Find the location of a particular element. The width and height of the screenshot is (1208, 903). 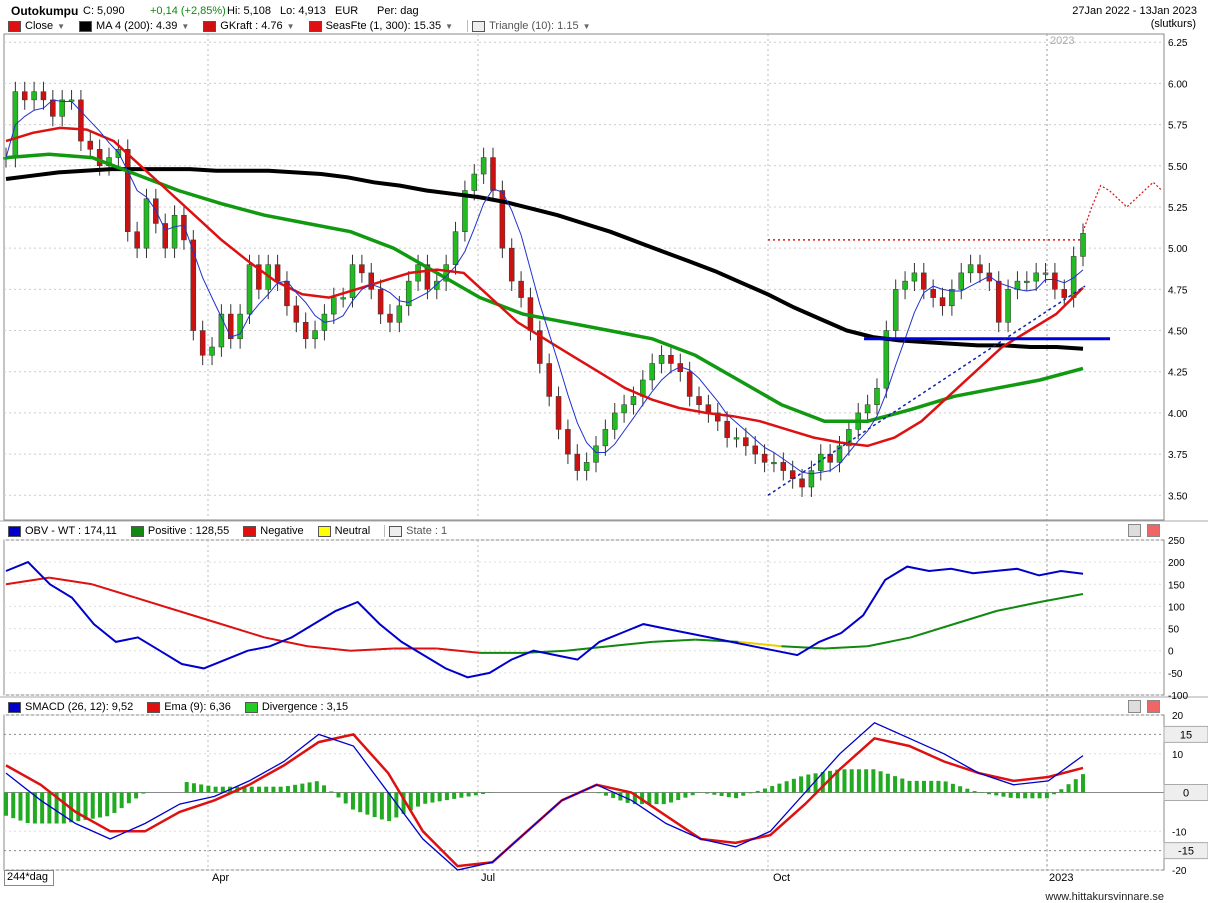

price-tick-label: 5.25 is located at coordinates (1178, 208).